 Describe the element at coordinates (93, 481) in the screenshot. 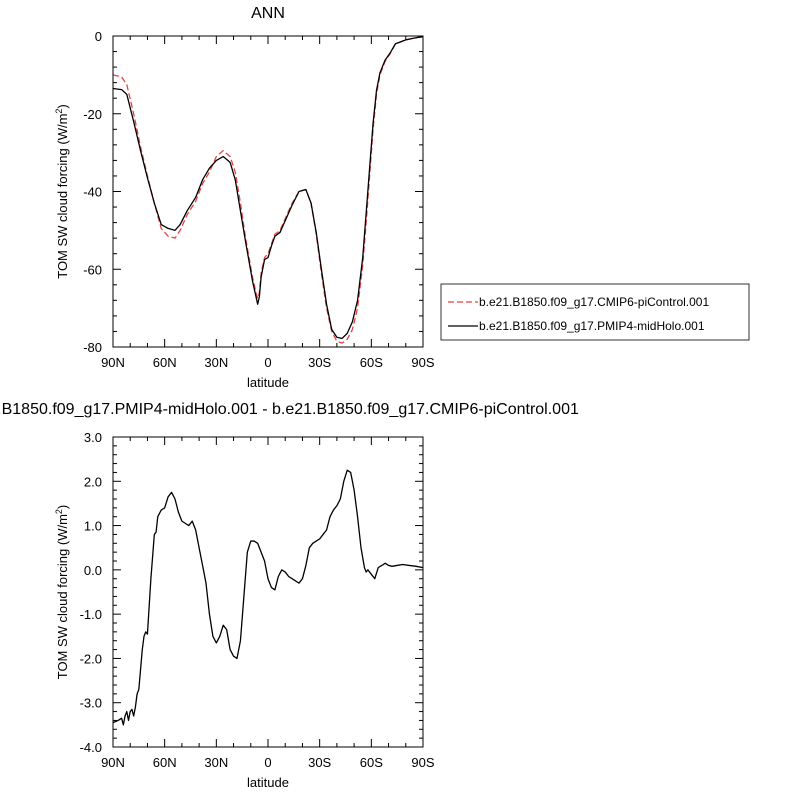

I see `y-tick-label: 2.0` at that location.